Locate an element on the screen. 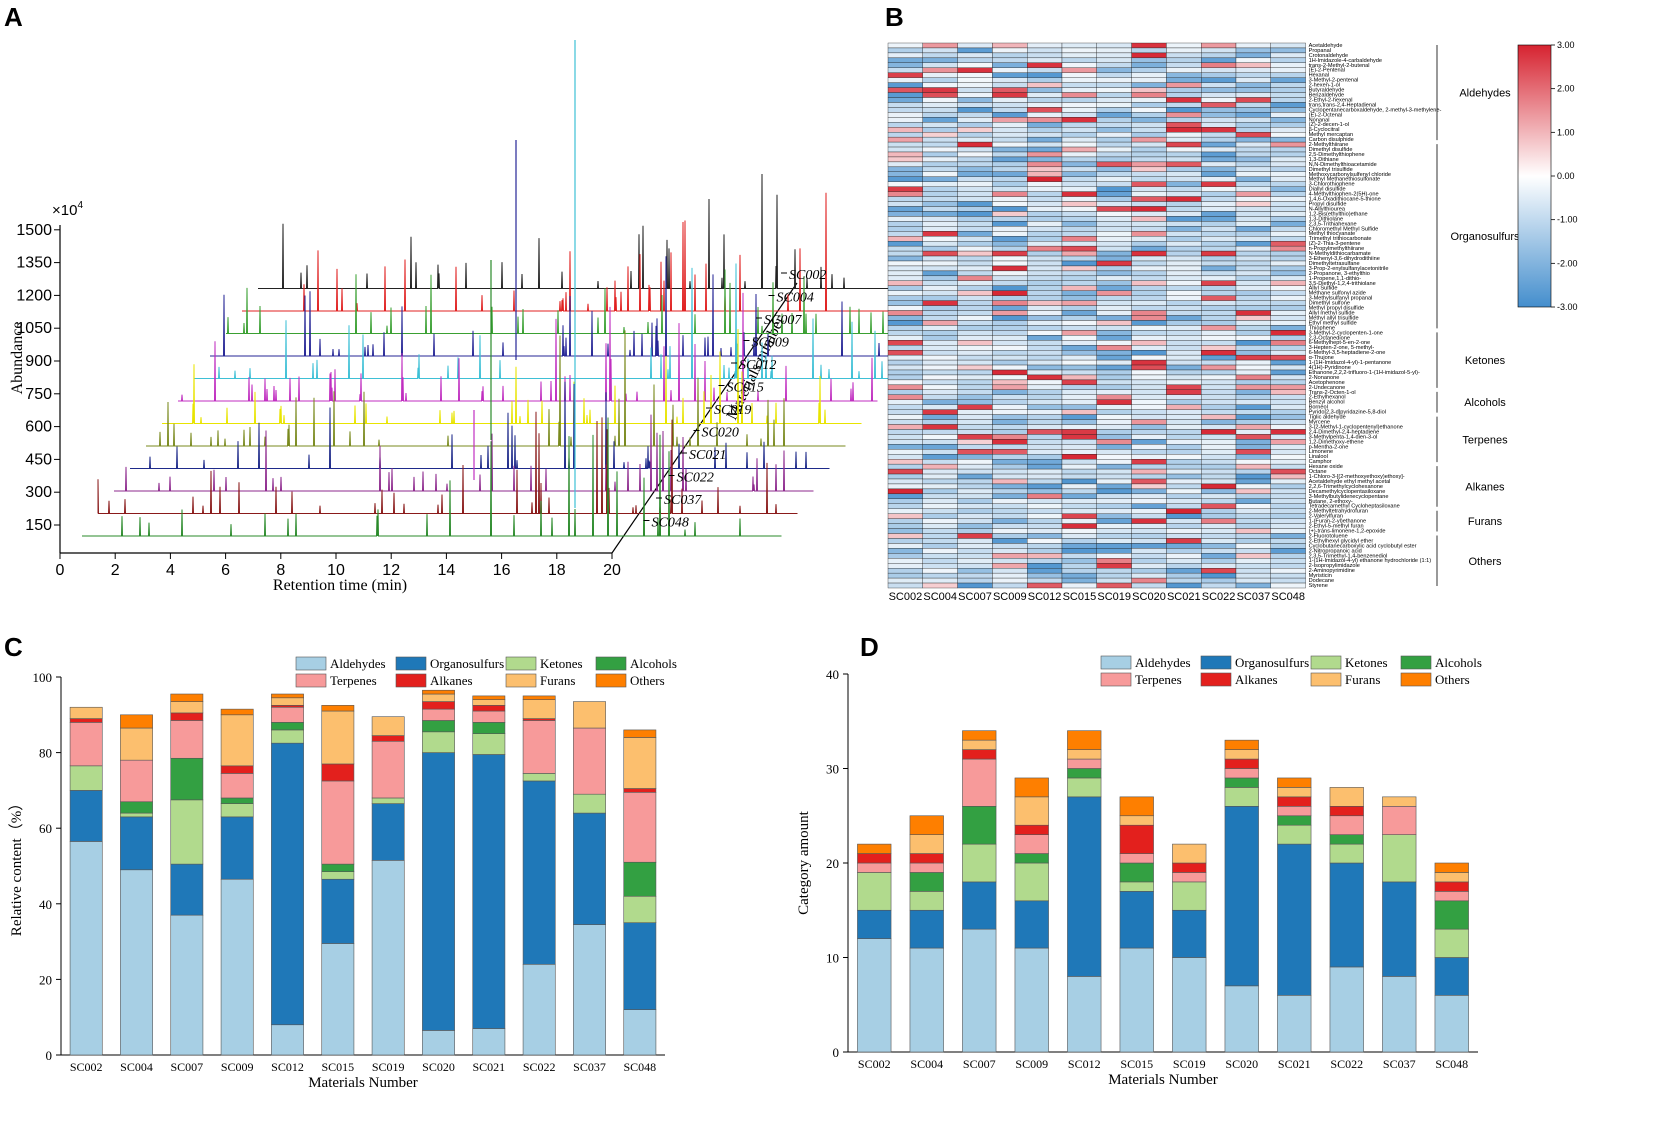  heatmap-row-label: Trimethyl trithiocarbonate is located at coordinates (1340, 239).